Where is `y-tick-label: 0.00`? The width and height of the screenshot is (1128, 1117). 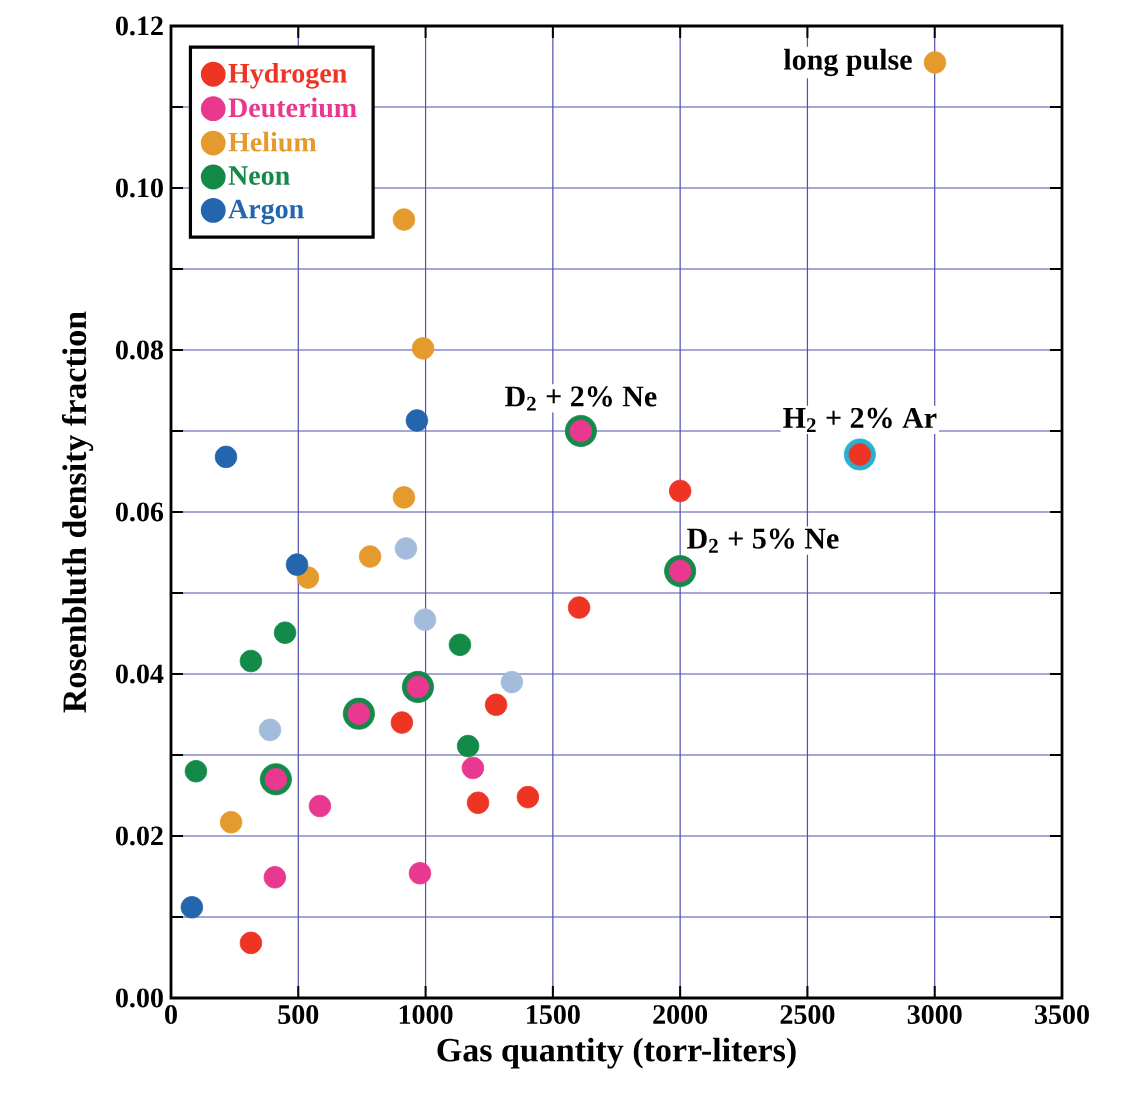
y-tick-label: 0.00 is located at coordinates (139, 998).